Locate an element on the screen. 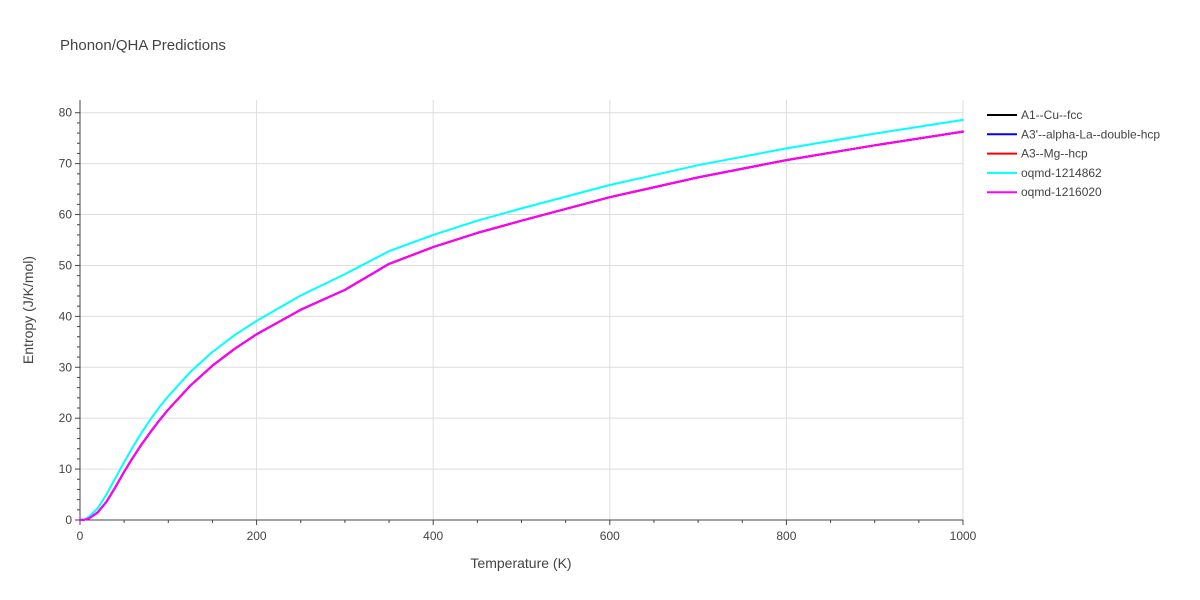 This screenshot has height=600, width=1200. x-tick-label: 0 is located at coordinates (80, 536).